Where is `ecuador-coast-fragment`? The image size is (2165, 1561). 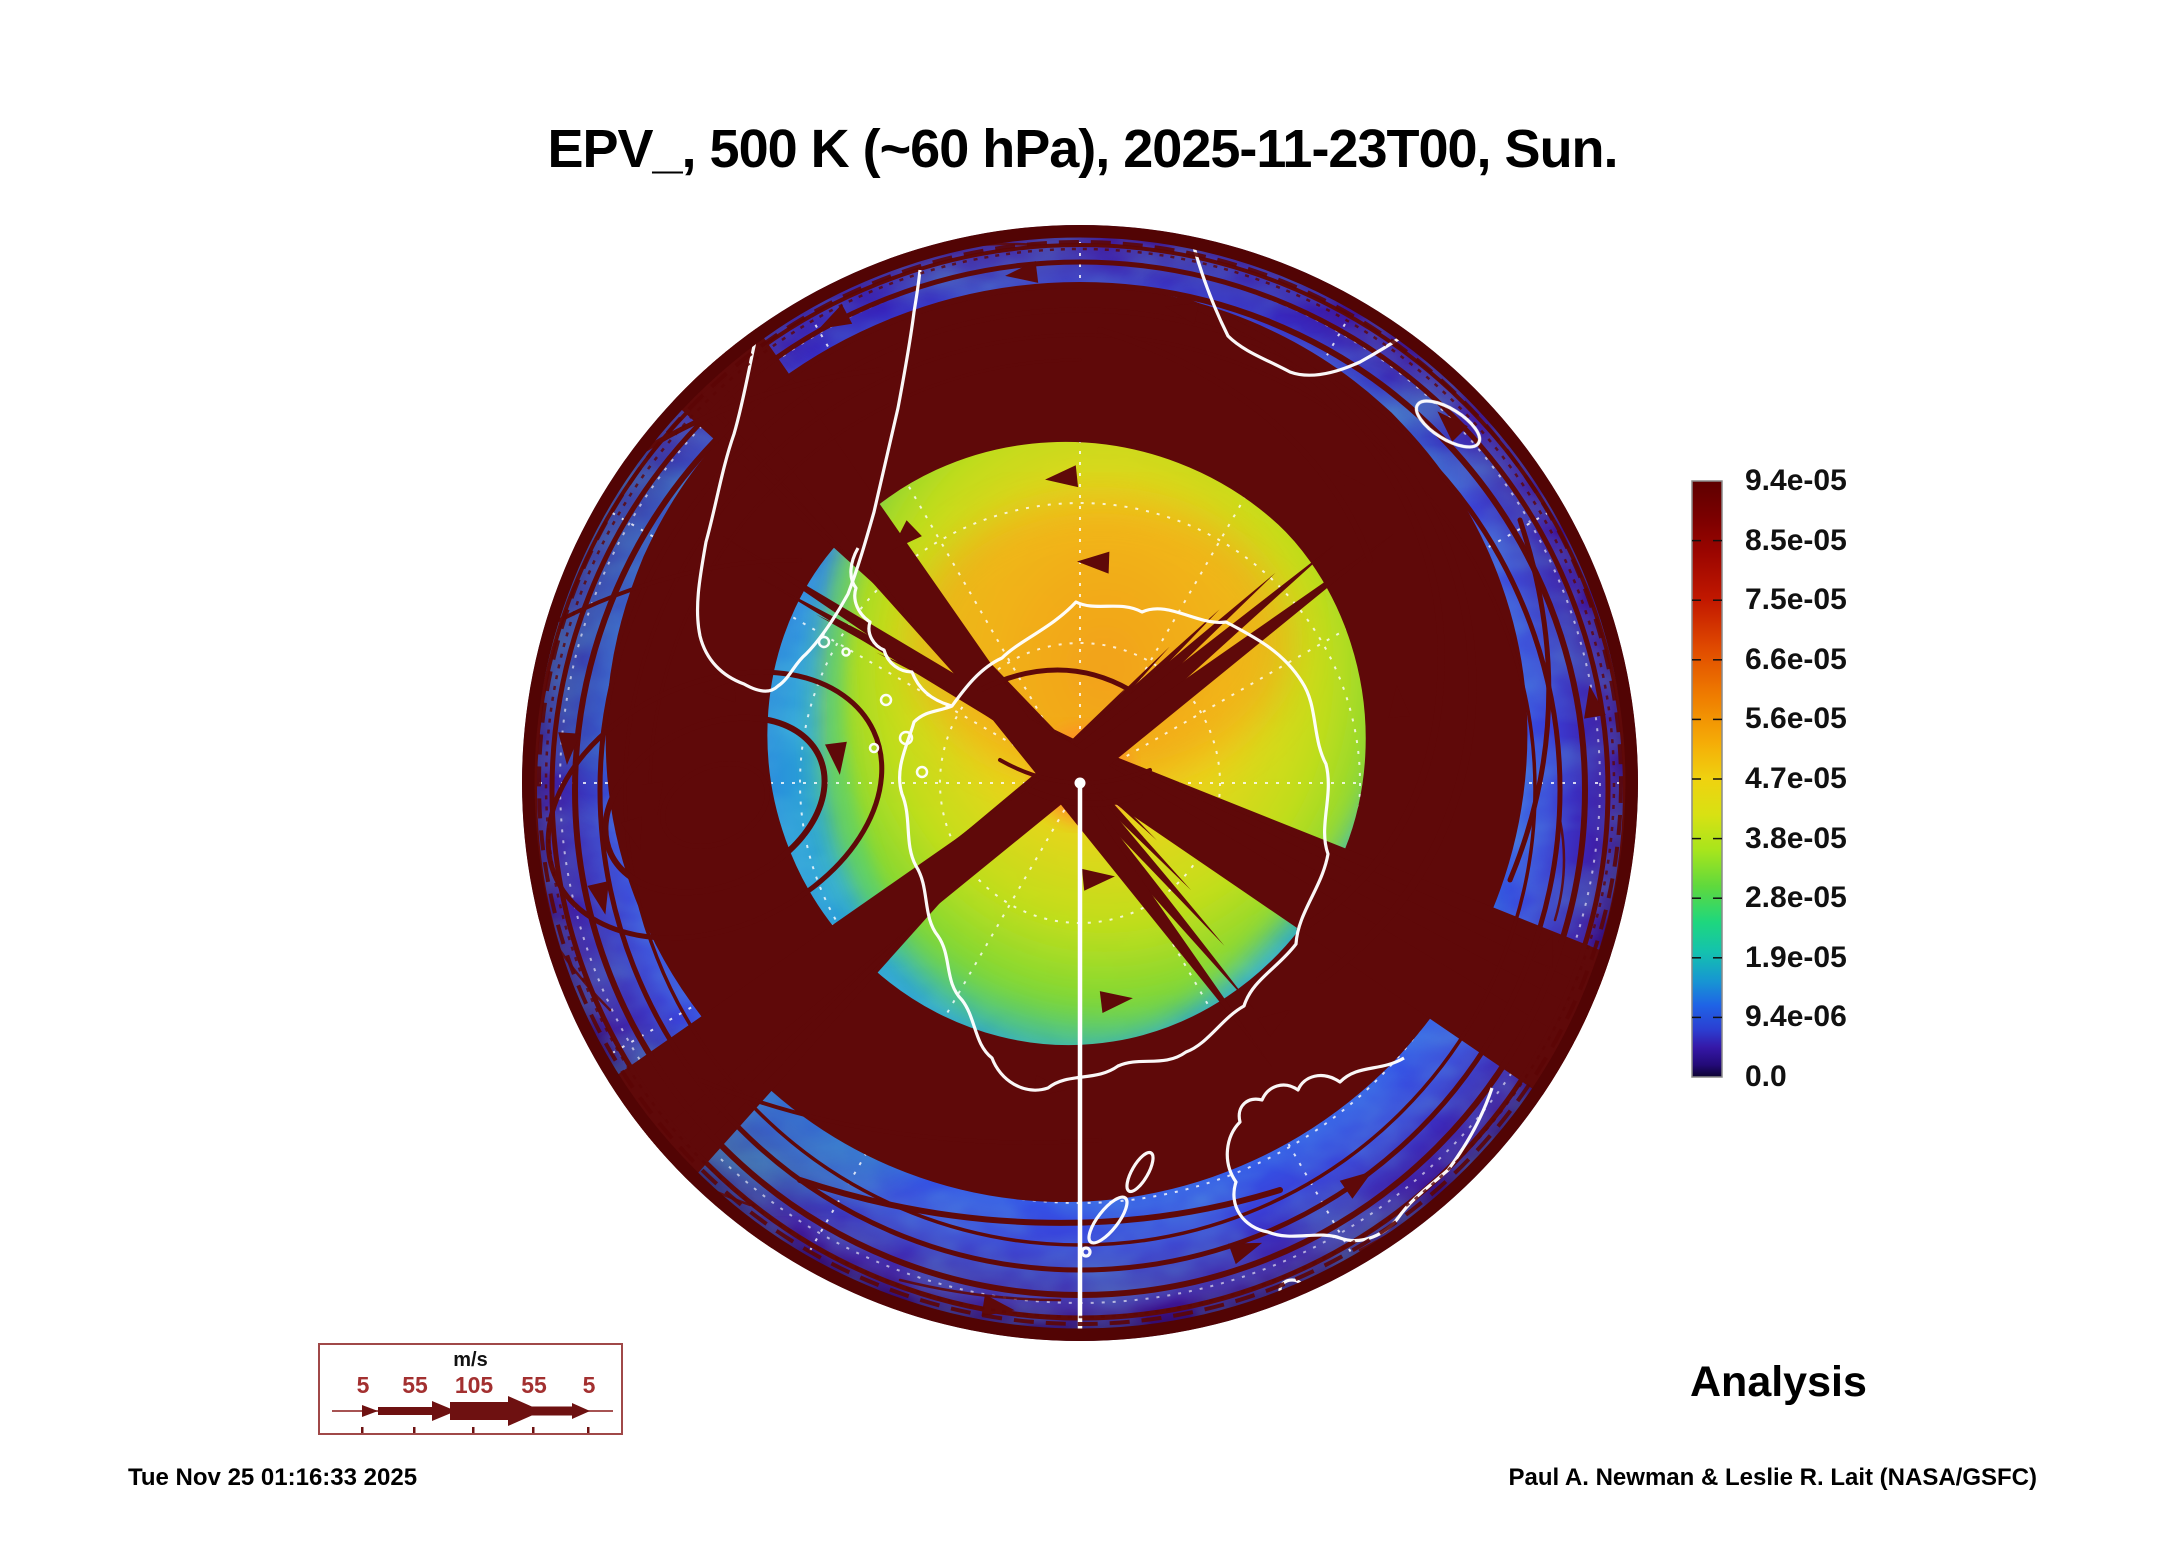
ecuador-coast-fragment is located at coordinates (550, 353).